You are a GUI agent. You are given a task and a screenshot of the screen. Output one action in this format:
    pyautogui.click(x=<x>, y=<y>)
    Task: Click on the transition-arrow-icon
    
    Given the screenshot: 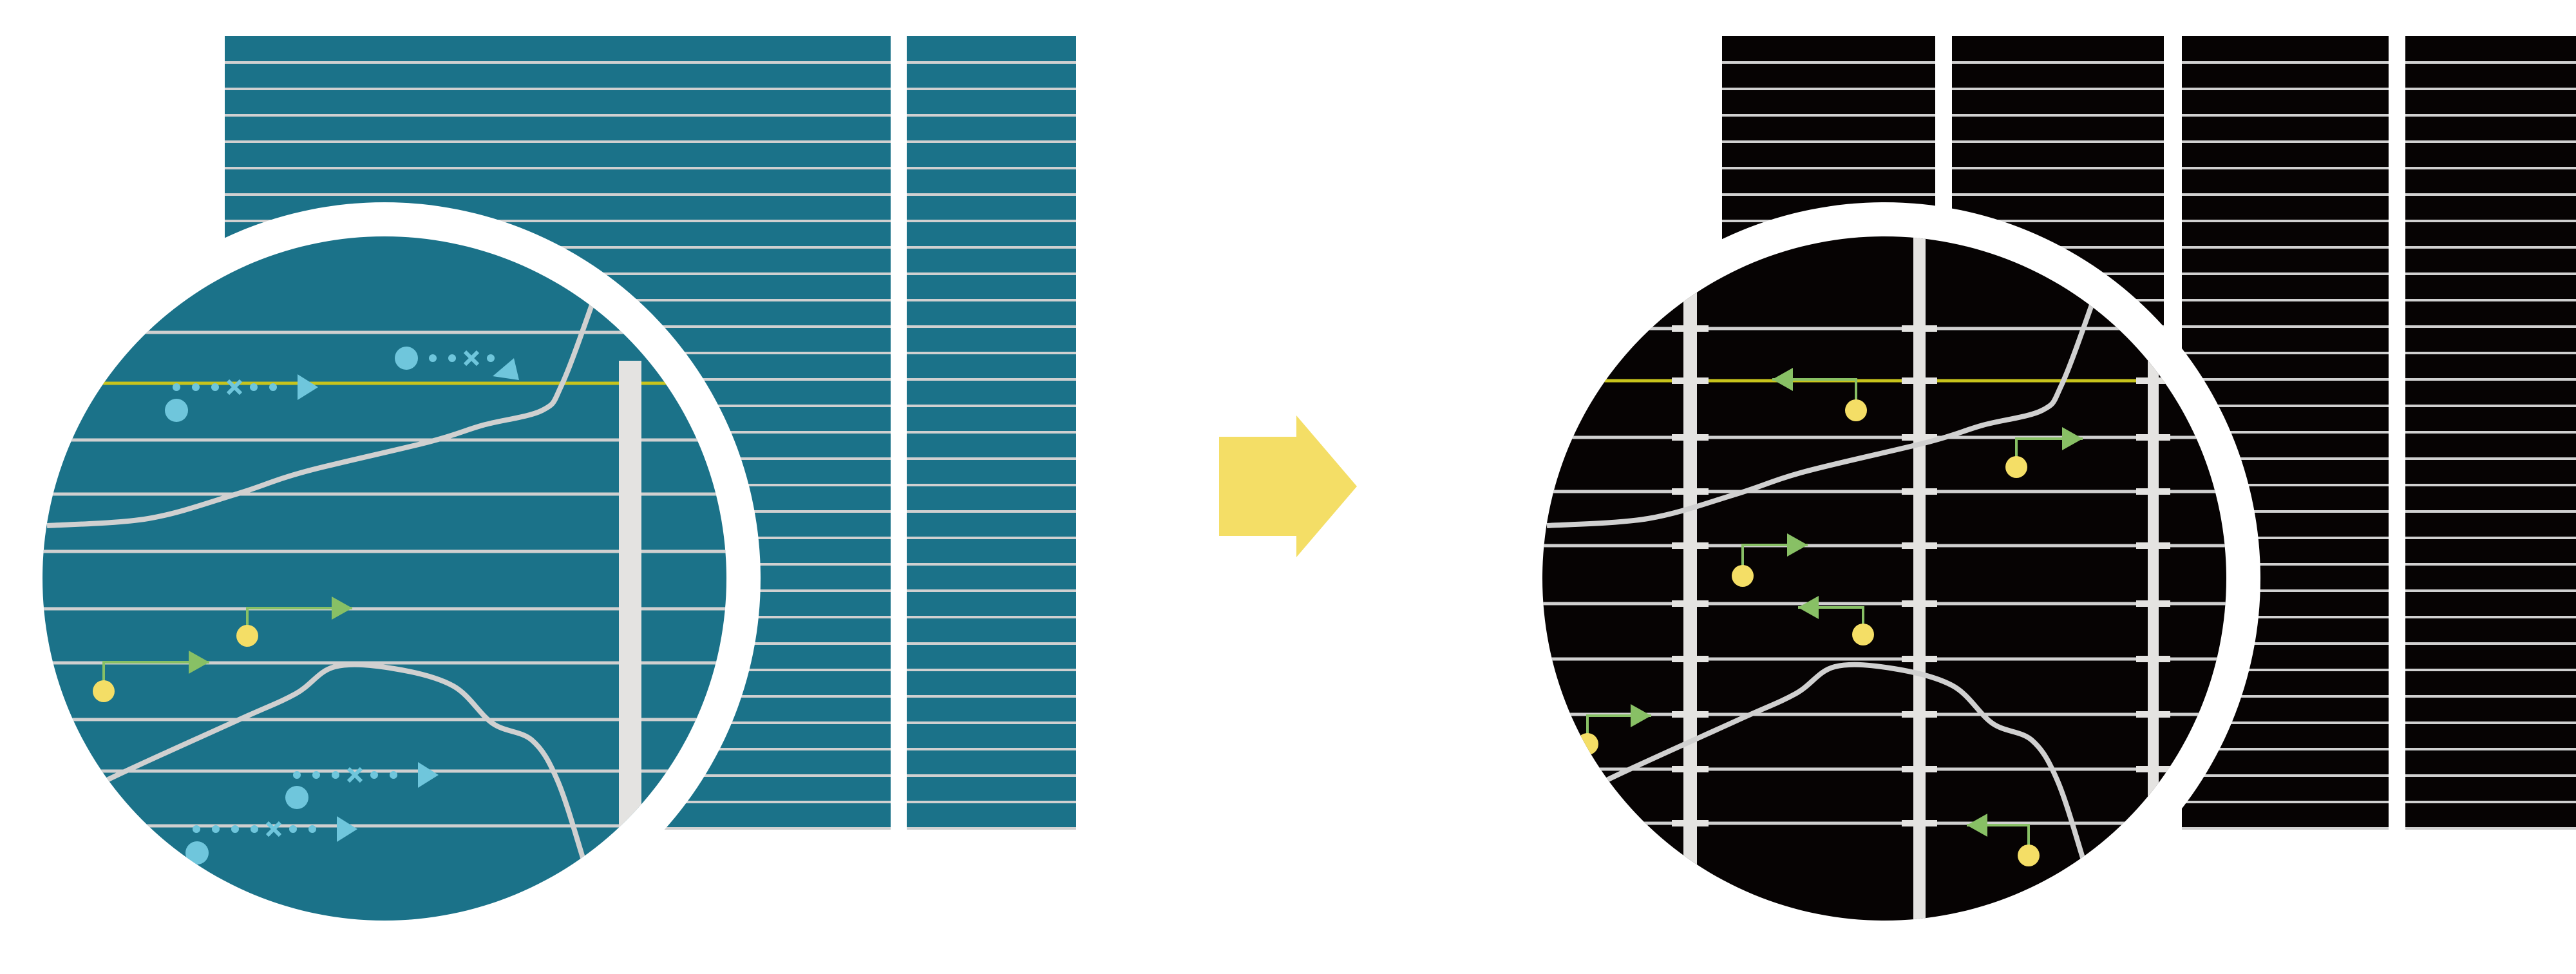 What is the action you would take?
    pyautogui.click(x=1288, y=486)
    